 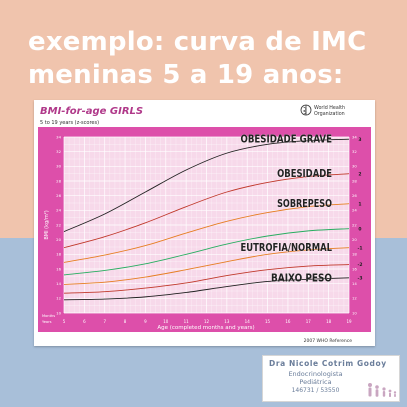 What do you see at coordinates (360, 209) in the screenshot?
I see `series-labels: 3 2 1 0 -1 -2 -3` at bounding box center [360, 209].